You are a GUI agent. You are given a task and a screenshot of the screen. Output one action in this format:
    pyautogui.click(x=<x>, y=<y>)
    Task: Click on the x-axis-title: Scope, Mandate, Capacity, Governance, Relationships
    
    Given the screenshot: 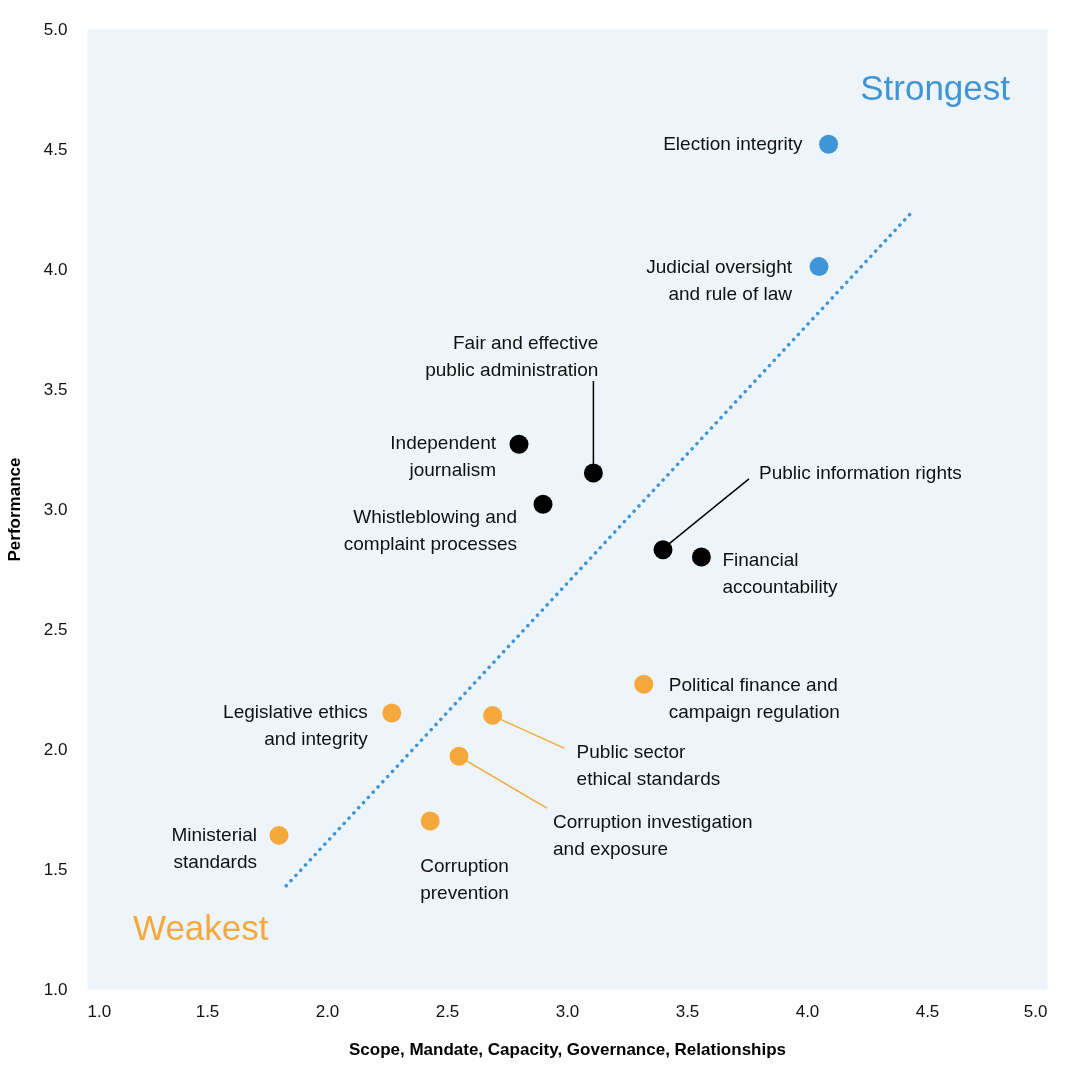 What is the action you would take?
    pyautogui.click(x=567, y=1049)
    